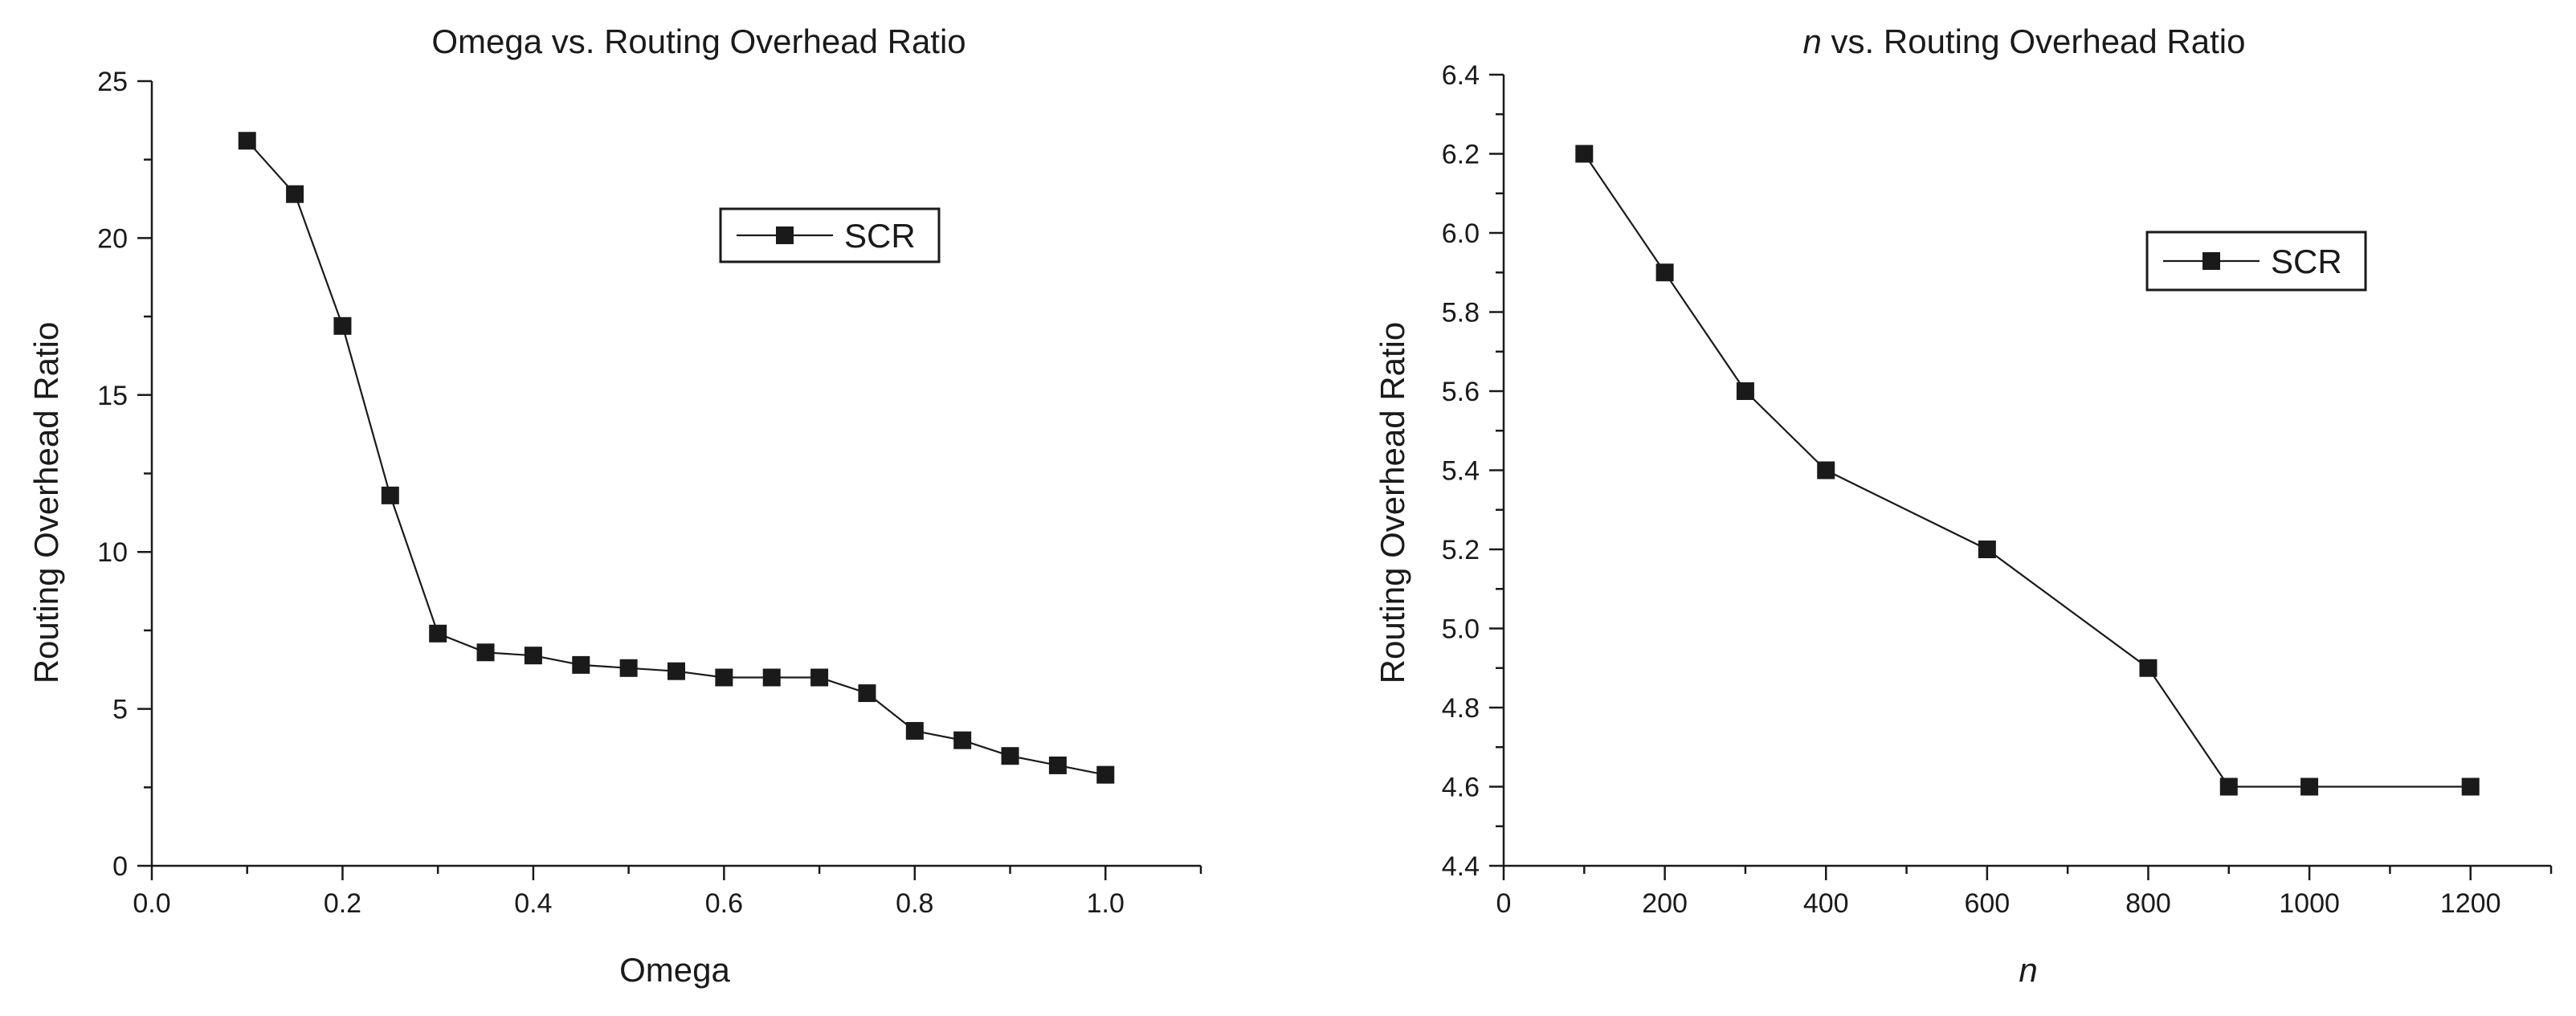  Describe the element at coordinates (1461, 471) in the screenshot. I see `y-tick-label: 5.4` at that location.